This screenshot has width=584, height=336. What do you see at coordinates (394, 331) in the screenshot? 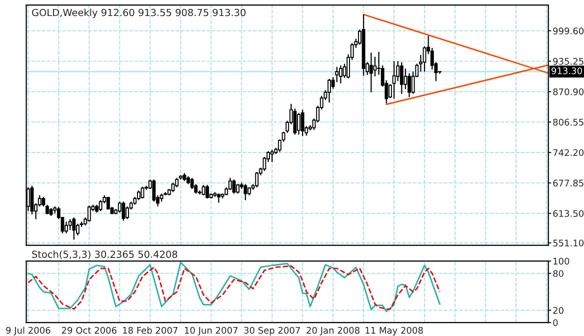
I see `x-tick-label: 11 May 2008` at bounding box center [394, 331].